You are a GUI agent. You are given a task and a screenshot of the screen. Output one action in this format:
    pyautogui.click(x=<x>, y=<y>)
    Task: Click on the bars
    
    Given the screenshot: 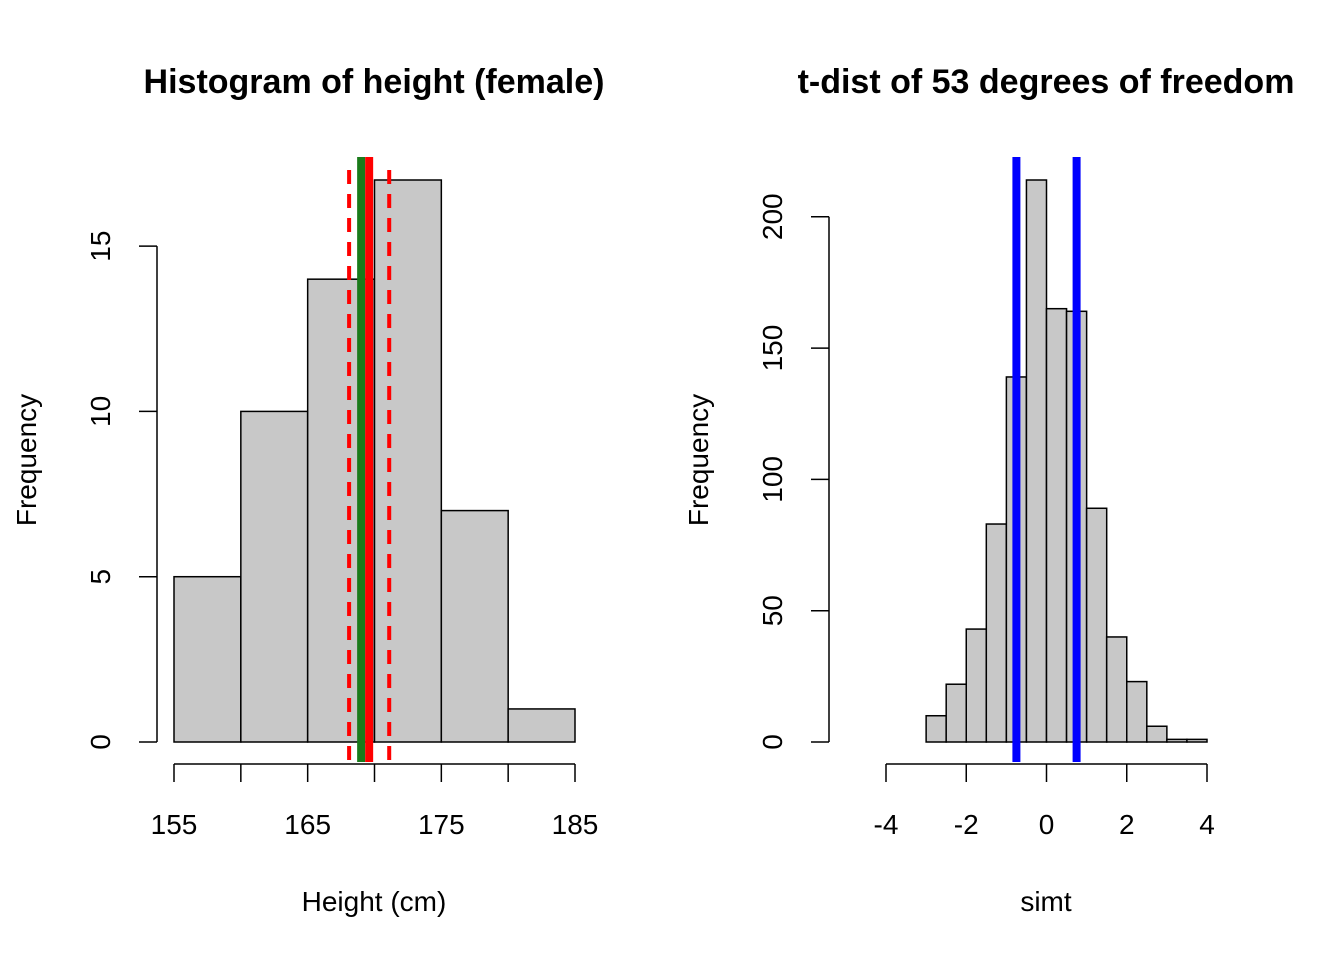 What is the action you would take?
    pyautogui.click(x=1066, y=461)
    